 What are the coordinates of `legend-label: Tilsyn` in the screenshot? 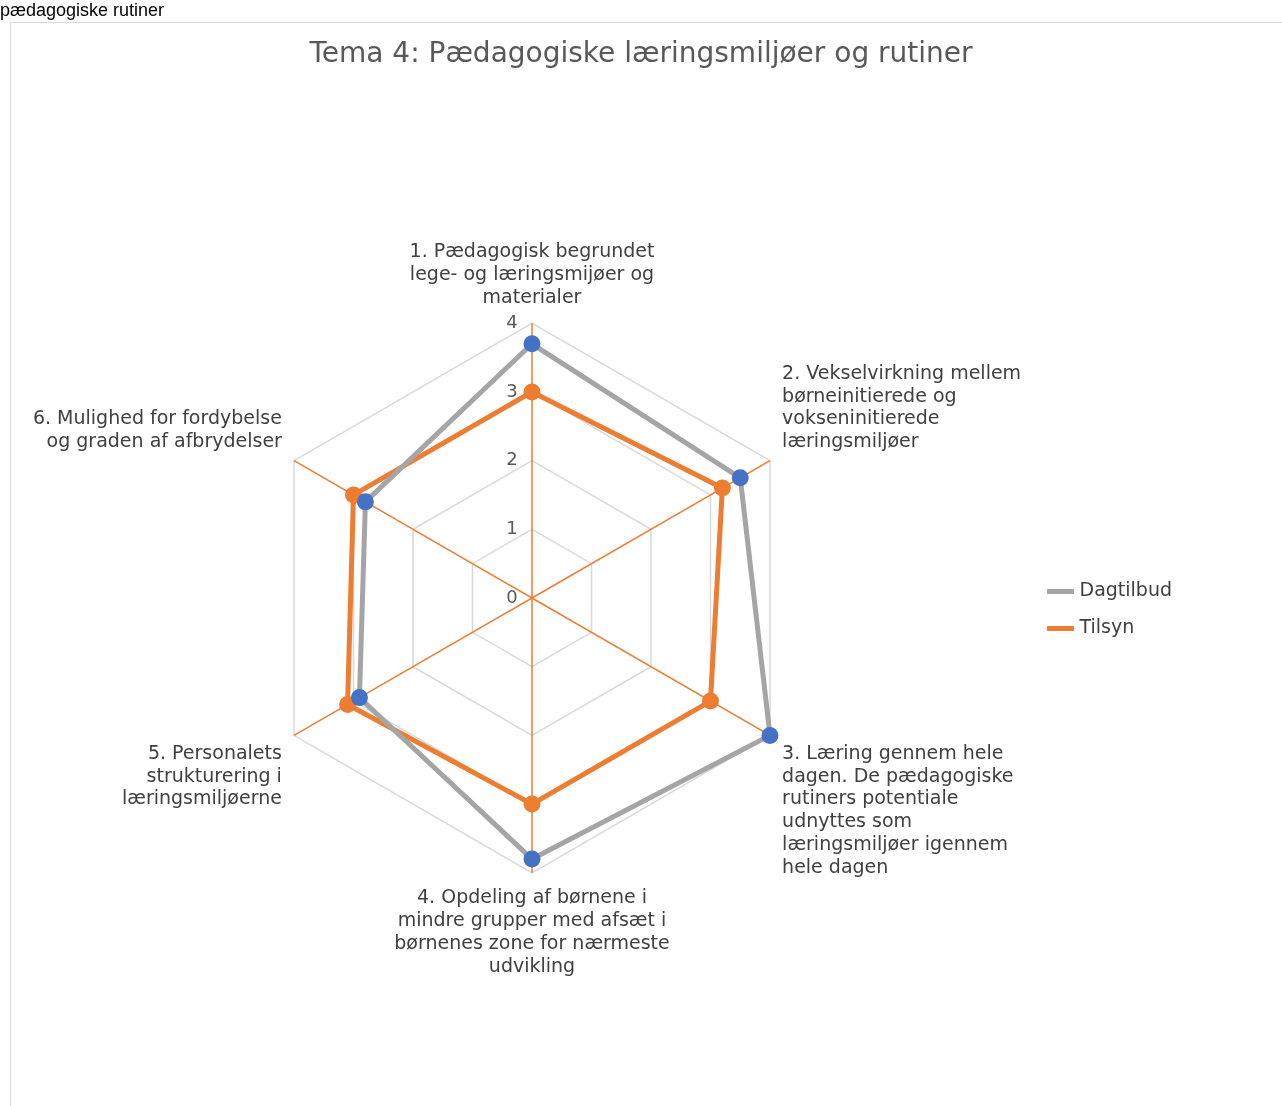 It's located at (1106, 626).